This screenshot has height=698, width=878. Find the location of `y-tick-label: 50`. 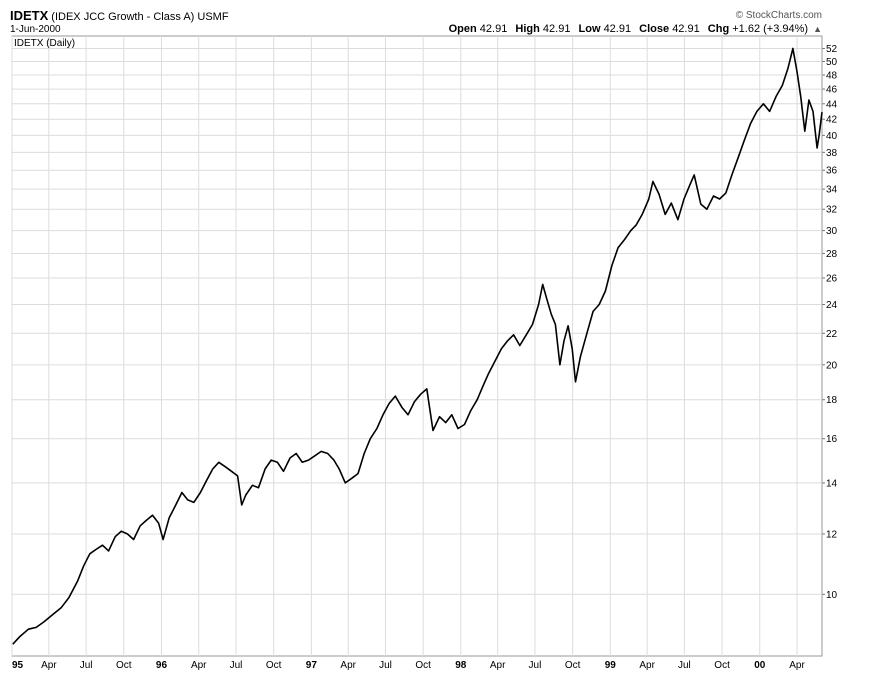

y-tick-label: 50 is located at coordinates (832, 62).